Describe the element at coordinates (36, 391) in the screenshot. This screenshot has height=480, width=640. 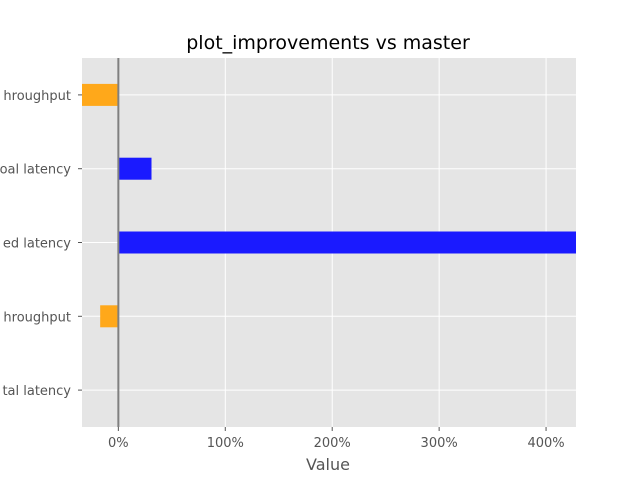
I see `y-tick-label: tal latency` at that location.